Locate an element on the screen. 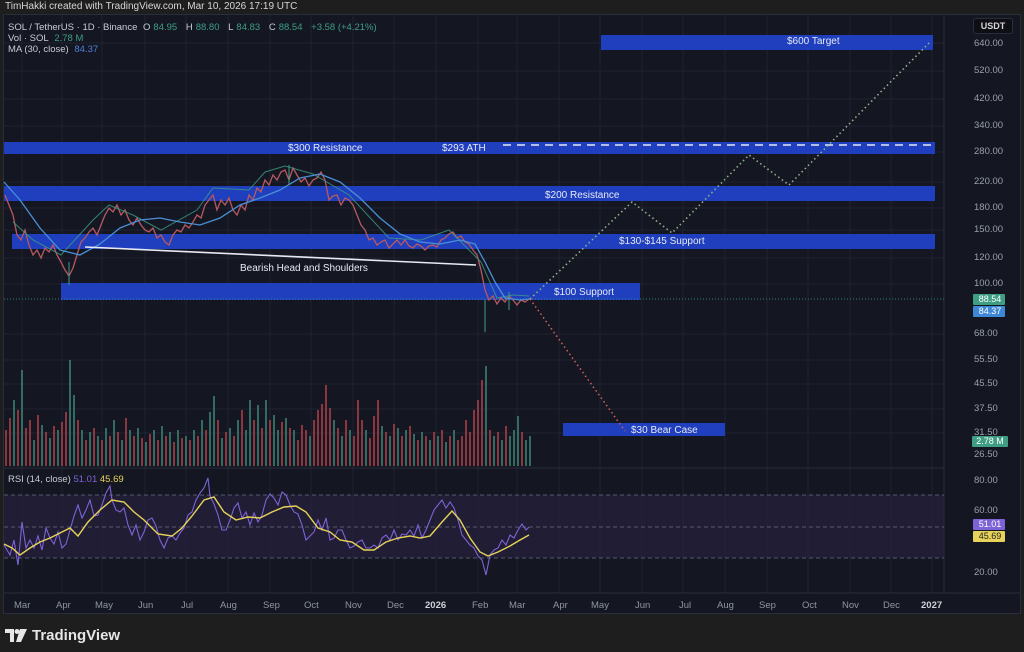 The image size is (1024, 652). rsi-value: 51.01 is located at coordinates (85, 479).